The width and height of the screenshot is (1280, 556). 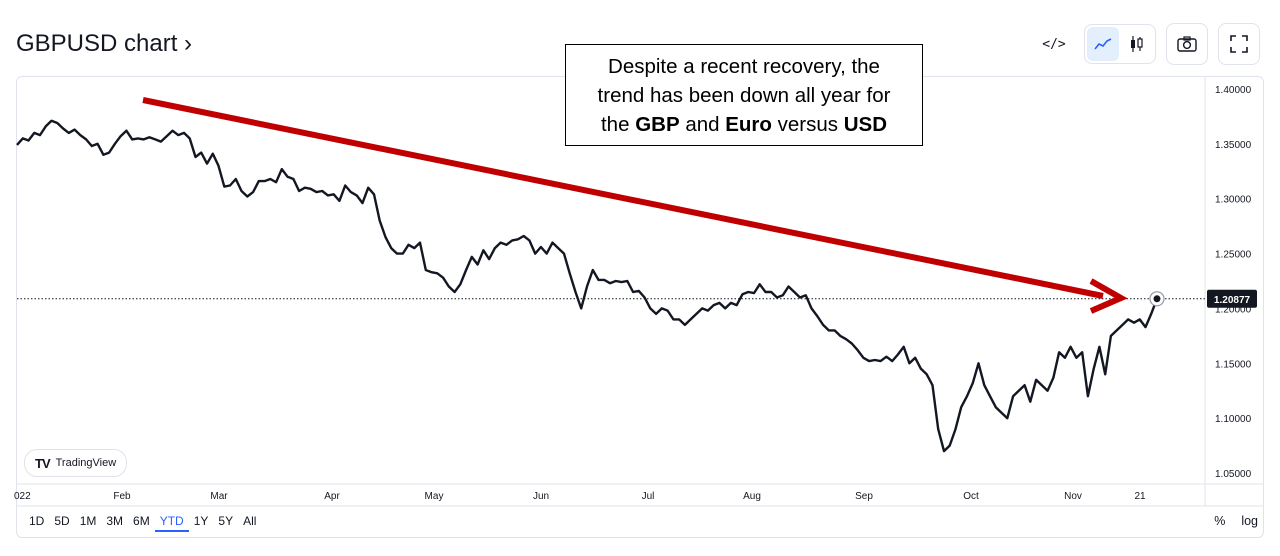 What do you see at coordinates (1233, 474) in the screenshot?
I see `y-tick-label: 1.05000` at bounding box center [1233, 474].